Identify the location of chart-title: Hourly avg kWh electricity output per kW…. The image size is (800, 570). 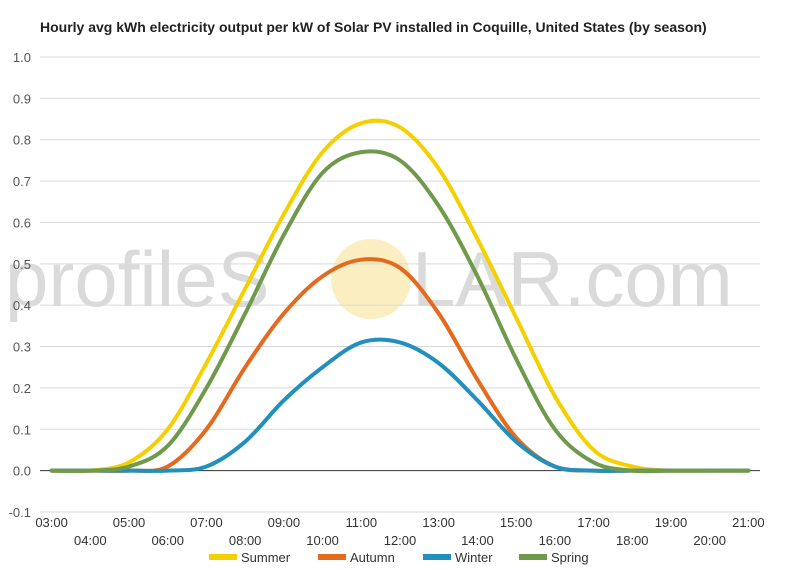
(373, 27).